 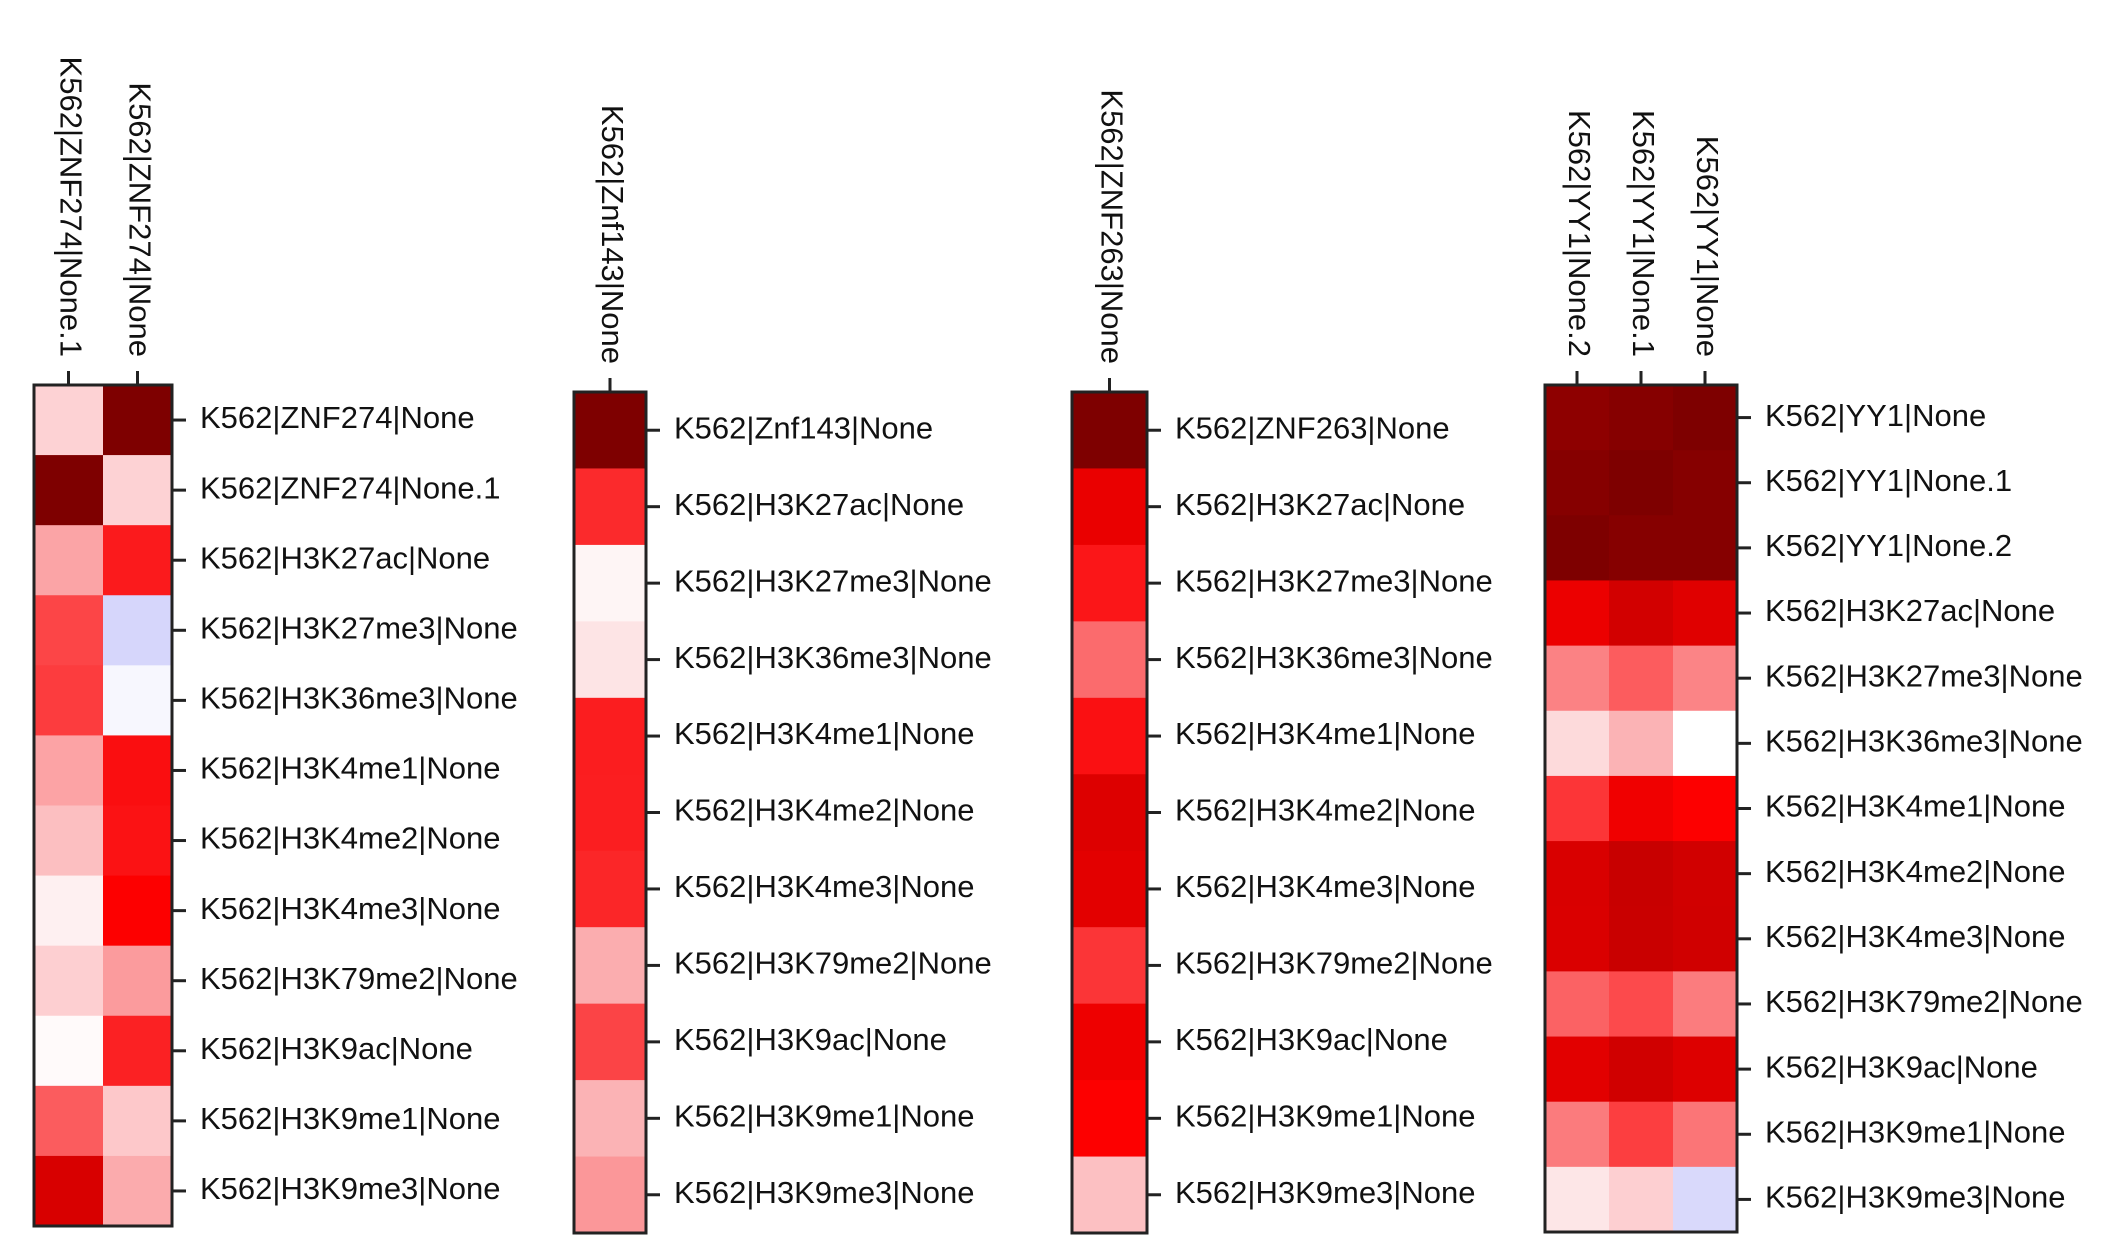 I want to click on column-label: K562|YY1|None.2, so click(x=1579, y=233).